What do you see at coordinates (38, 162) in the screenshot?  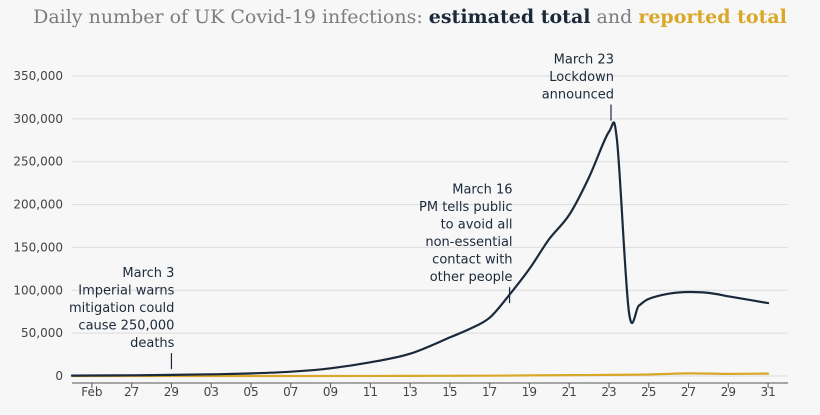 I see `y-tick-label: 250,000` at bounding box center [38, 162].